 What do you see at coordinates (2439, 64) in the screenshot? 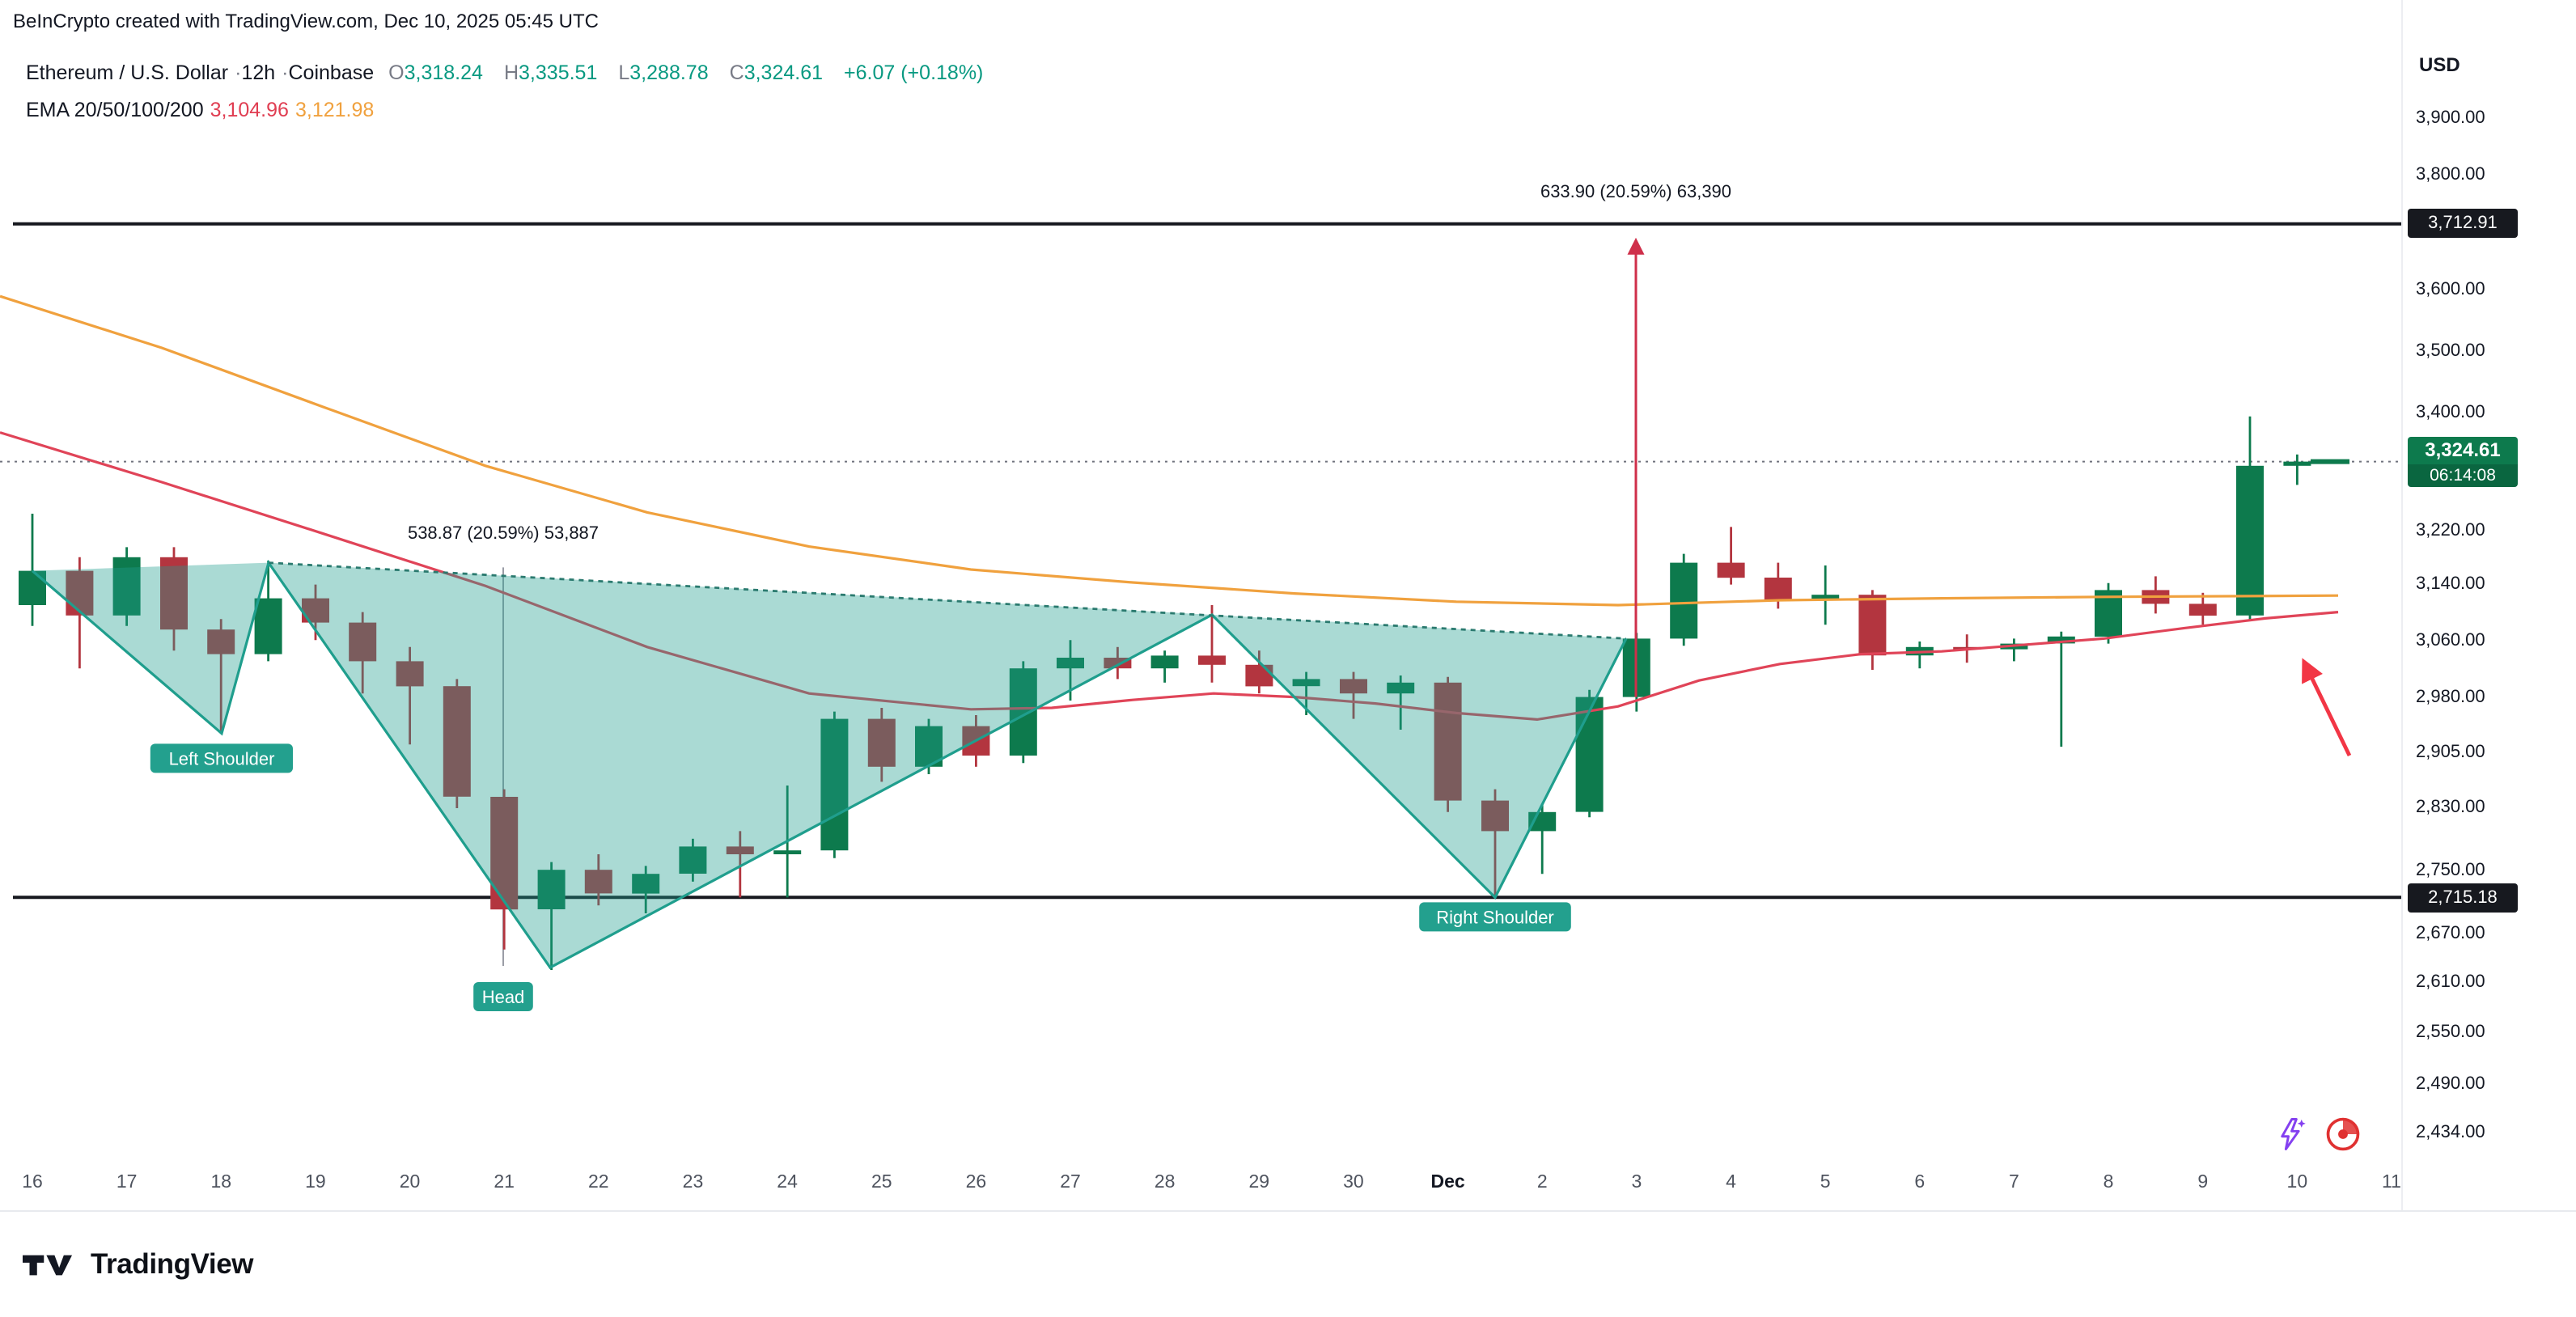
I see `currency-button: USD` at bounding box center [2439, 64].